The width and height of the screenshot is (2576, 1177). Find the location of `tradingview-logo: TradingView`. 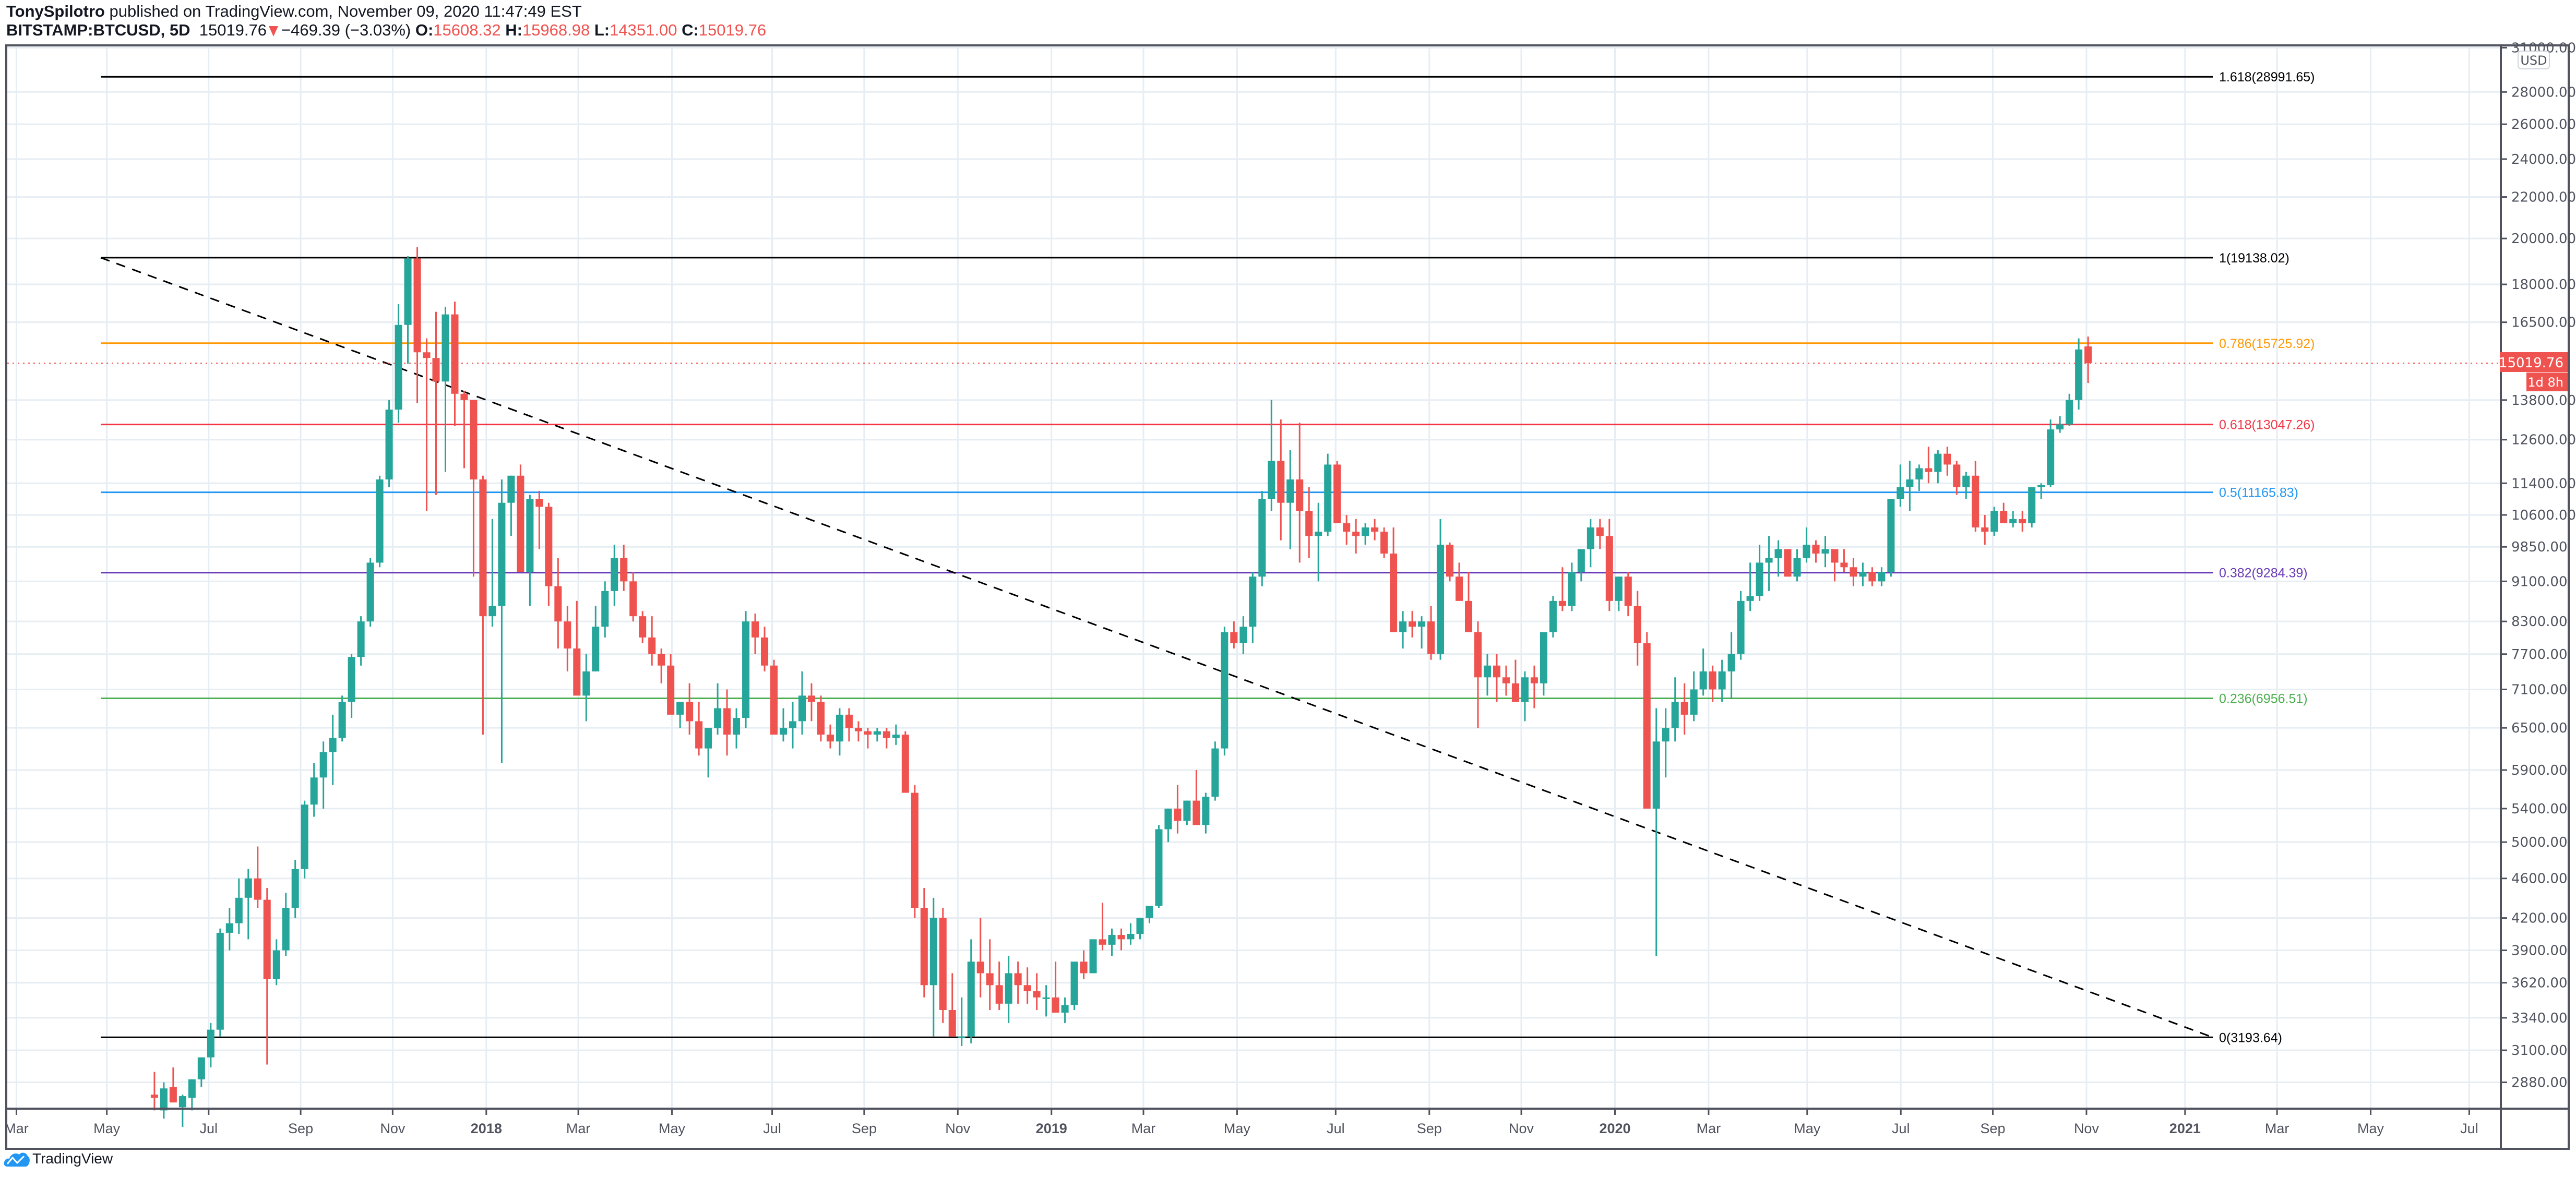

tradingview-logo: TradingView is located at coordinates (58, 1159).